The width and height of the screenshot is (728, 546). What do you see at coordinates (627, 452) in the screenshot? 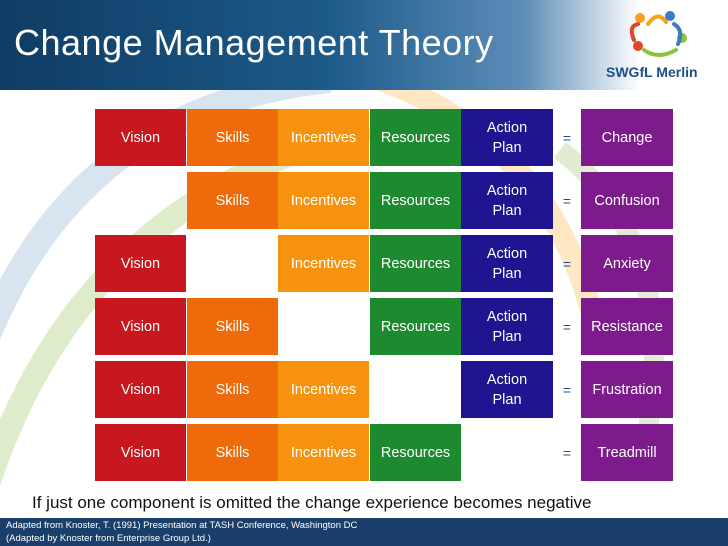
I see `outcome-cell: Treadmill` at bounding box center [627, 452].